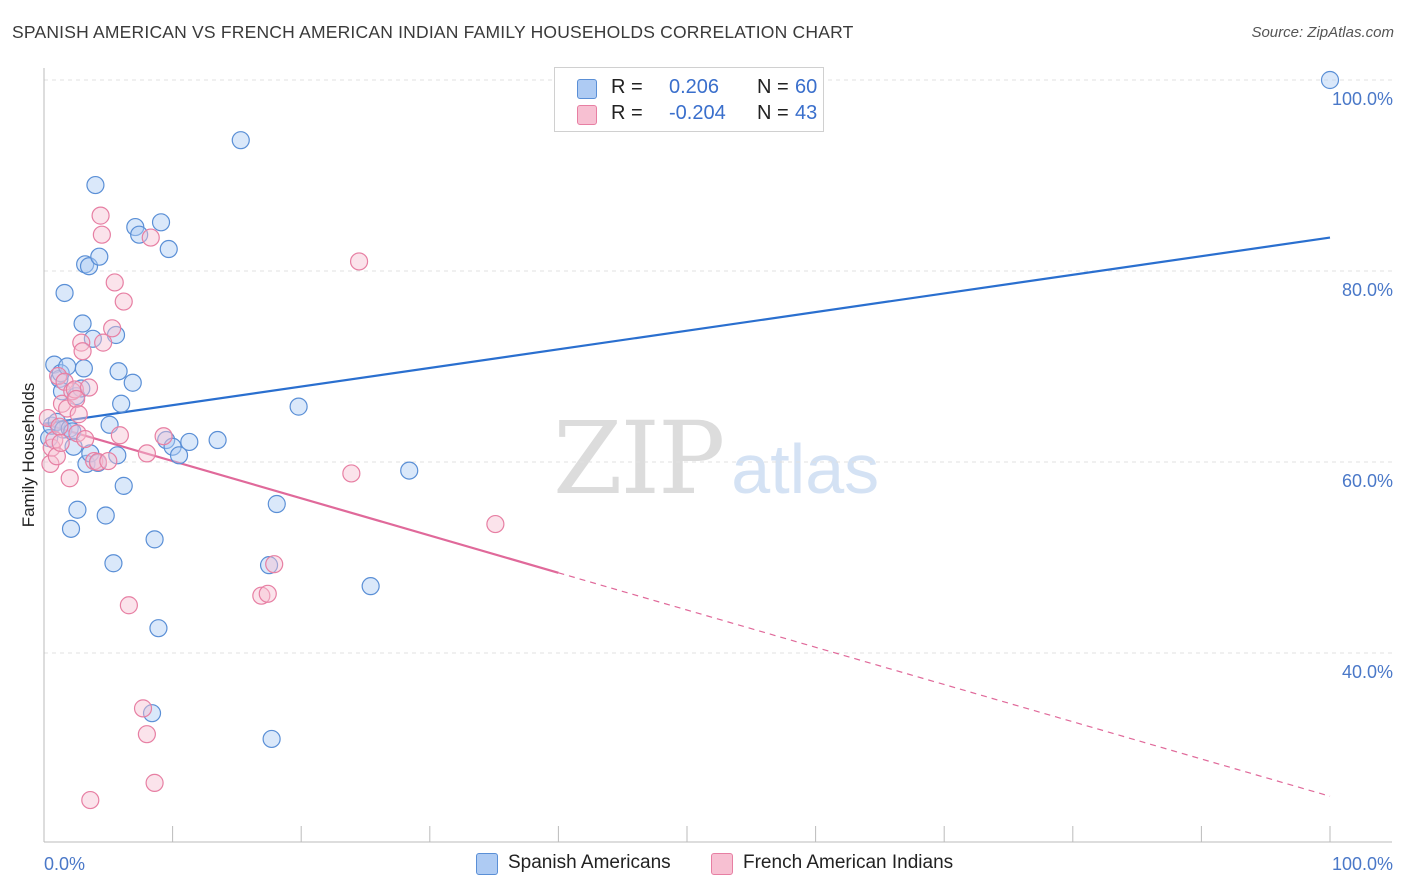  Describe the element at coordinates (806, 113) in the screenshot. I see `legend-n-value: 43` at that location.